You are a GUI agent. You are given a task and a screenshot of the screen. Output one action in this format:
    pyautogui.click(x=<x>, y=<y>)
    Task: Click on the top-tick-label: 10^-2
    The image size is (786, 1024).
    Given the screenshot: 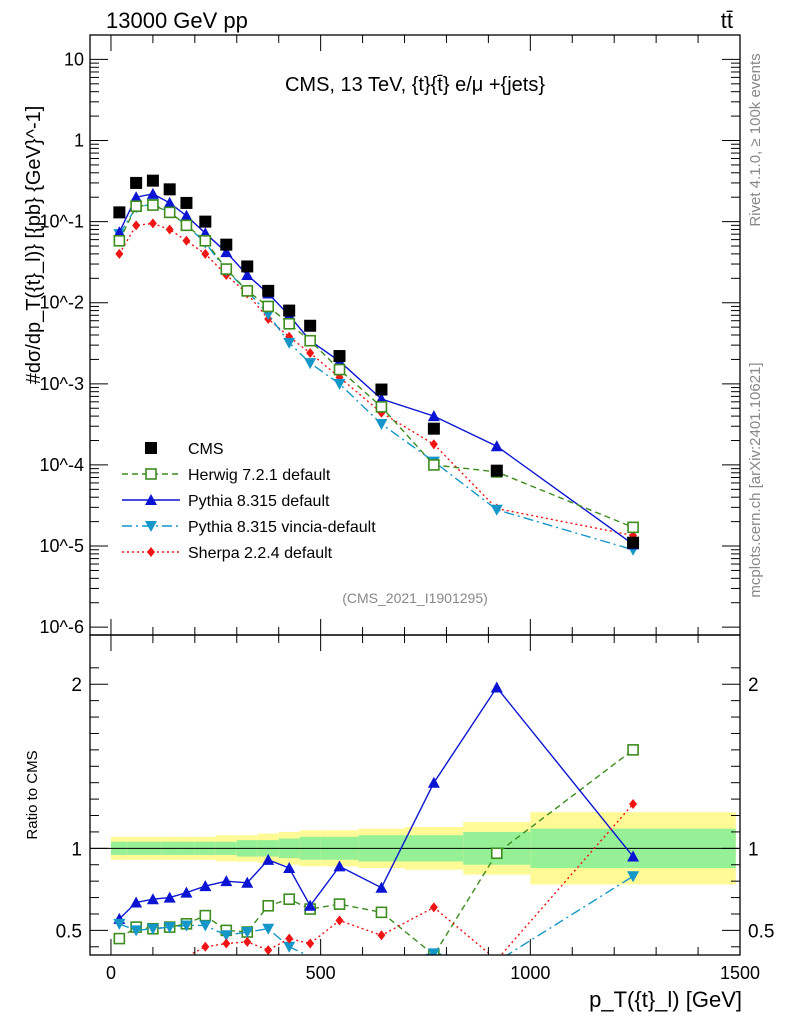 What is the action you would take?
    pyautogui.click(x=62, y=303)
    